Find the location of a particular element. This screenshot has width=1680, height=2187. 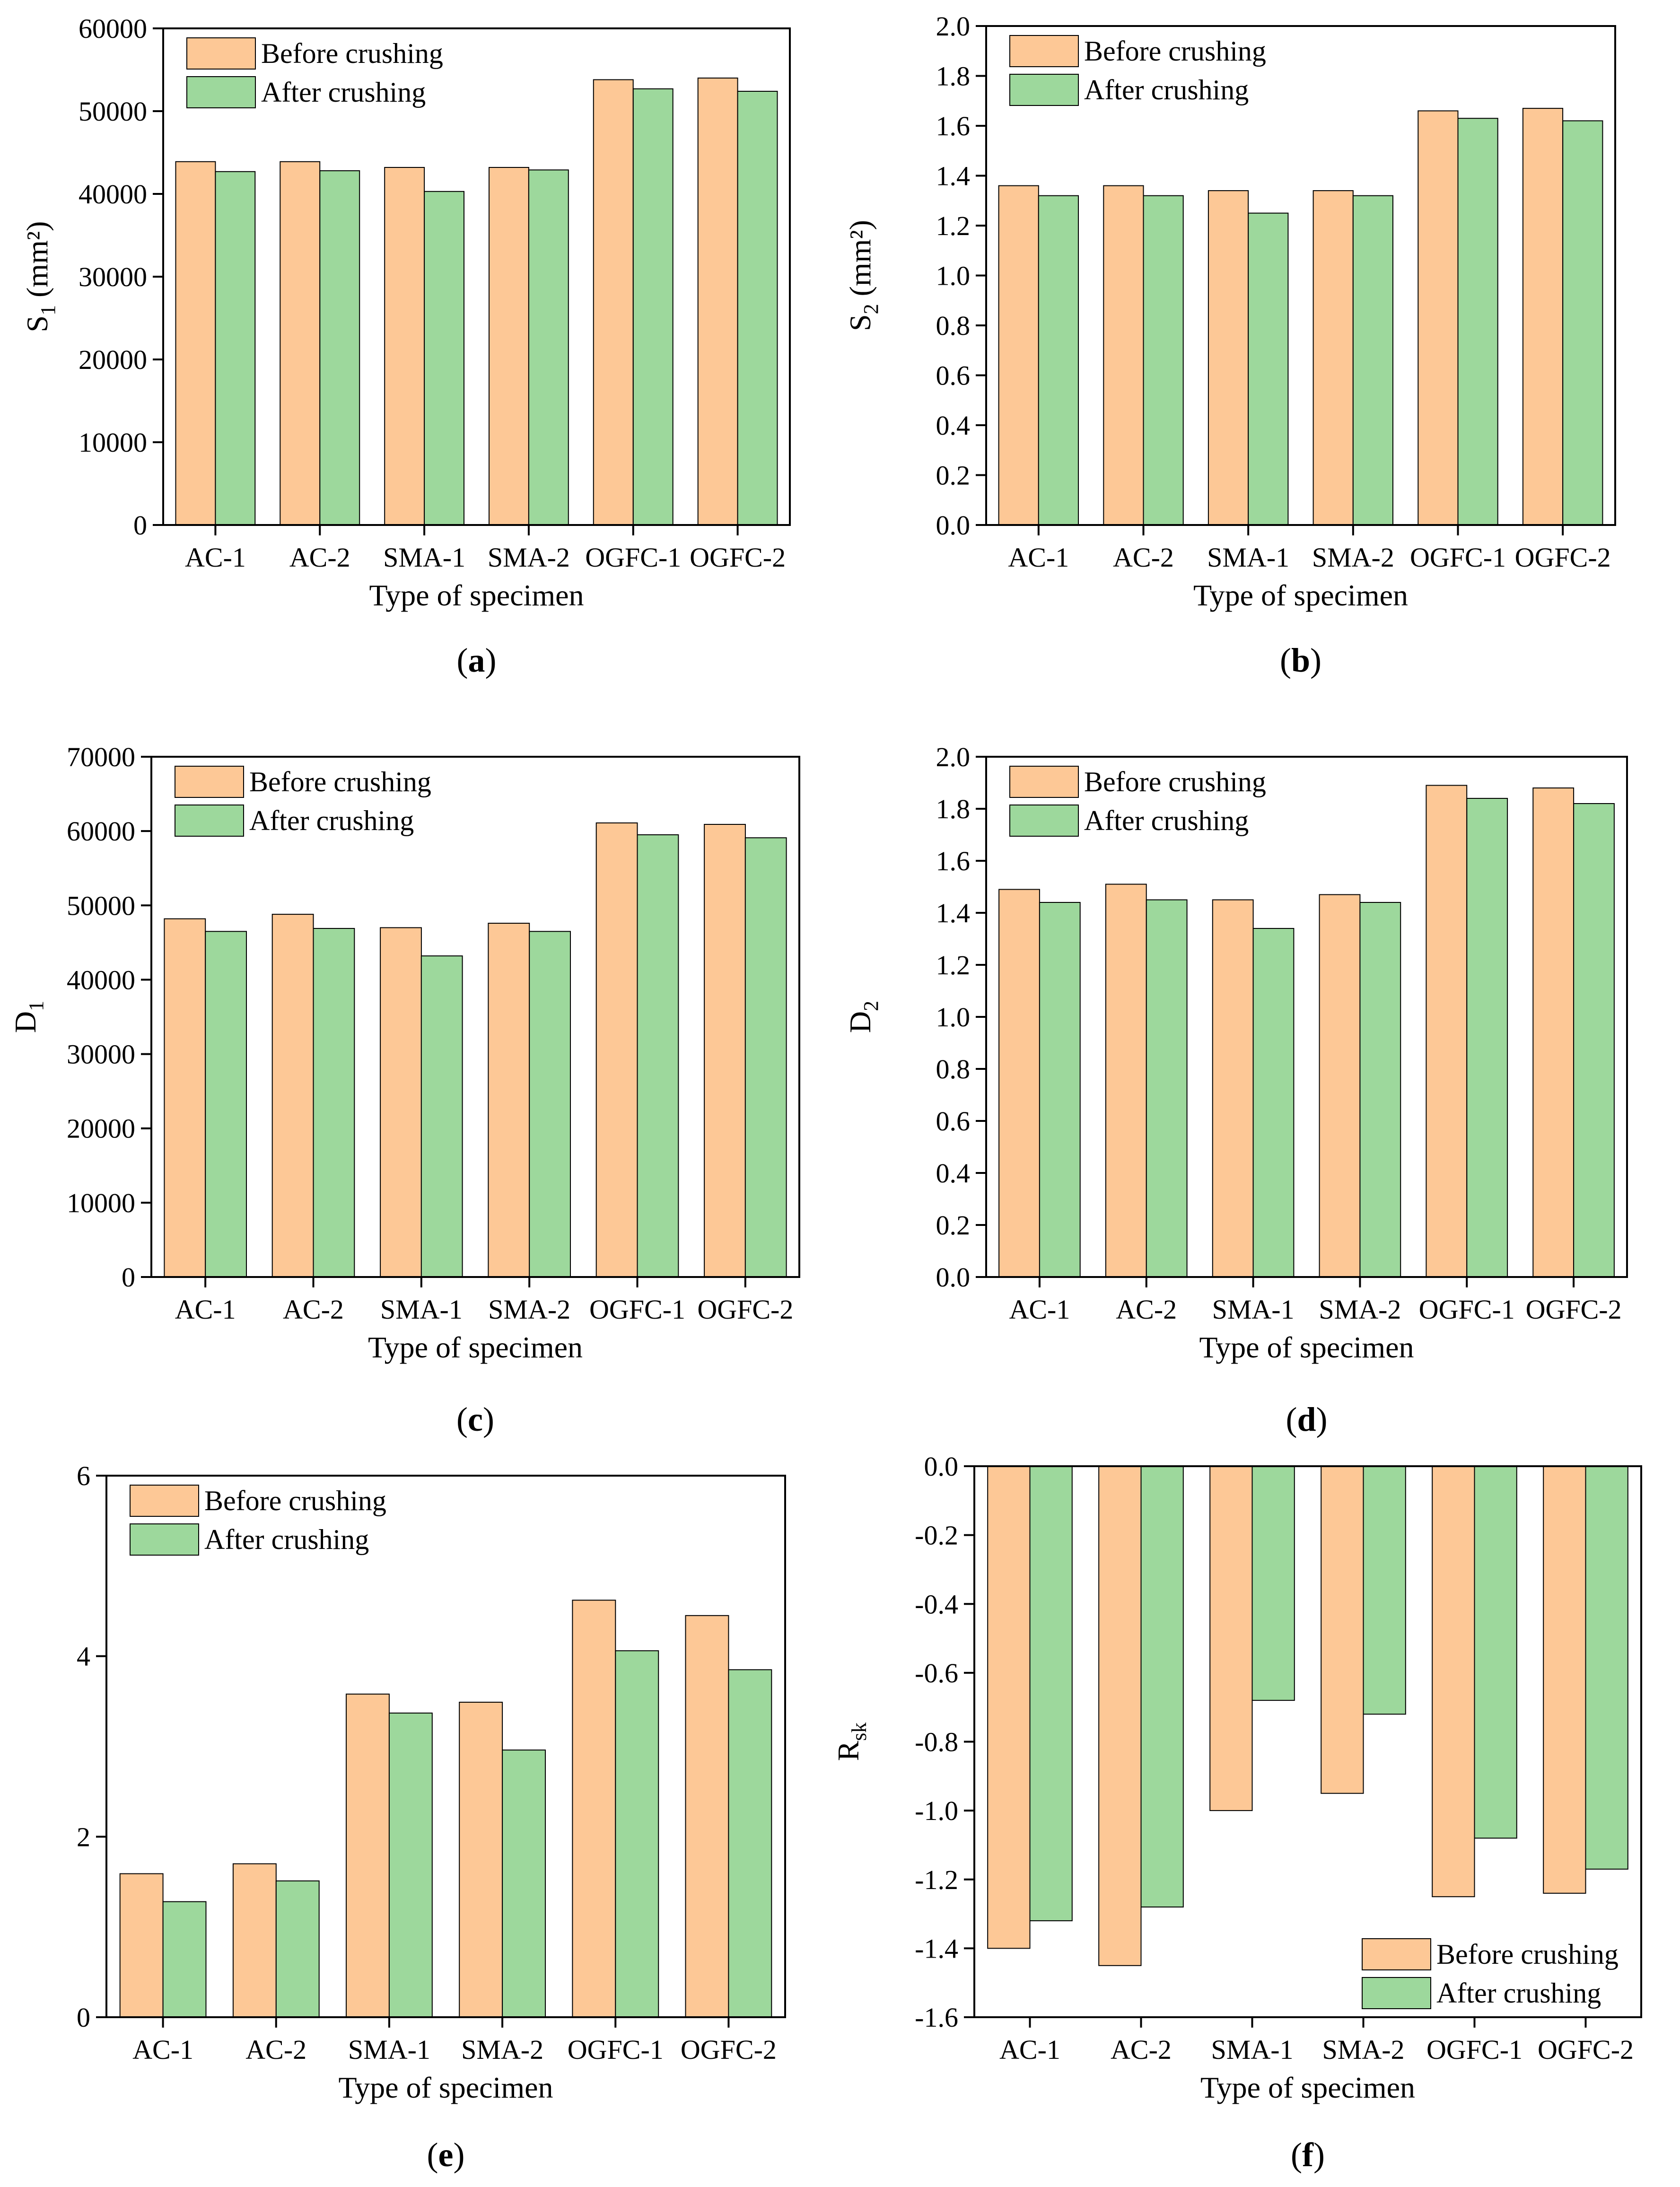

y-tick-label: 1.8 is located at coordinates (953, 76).